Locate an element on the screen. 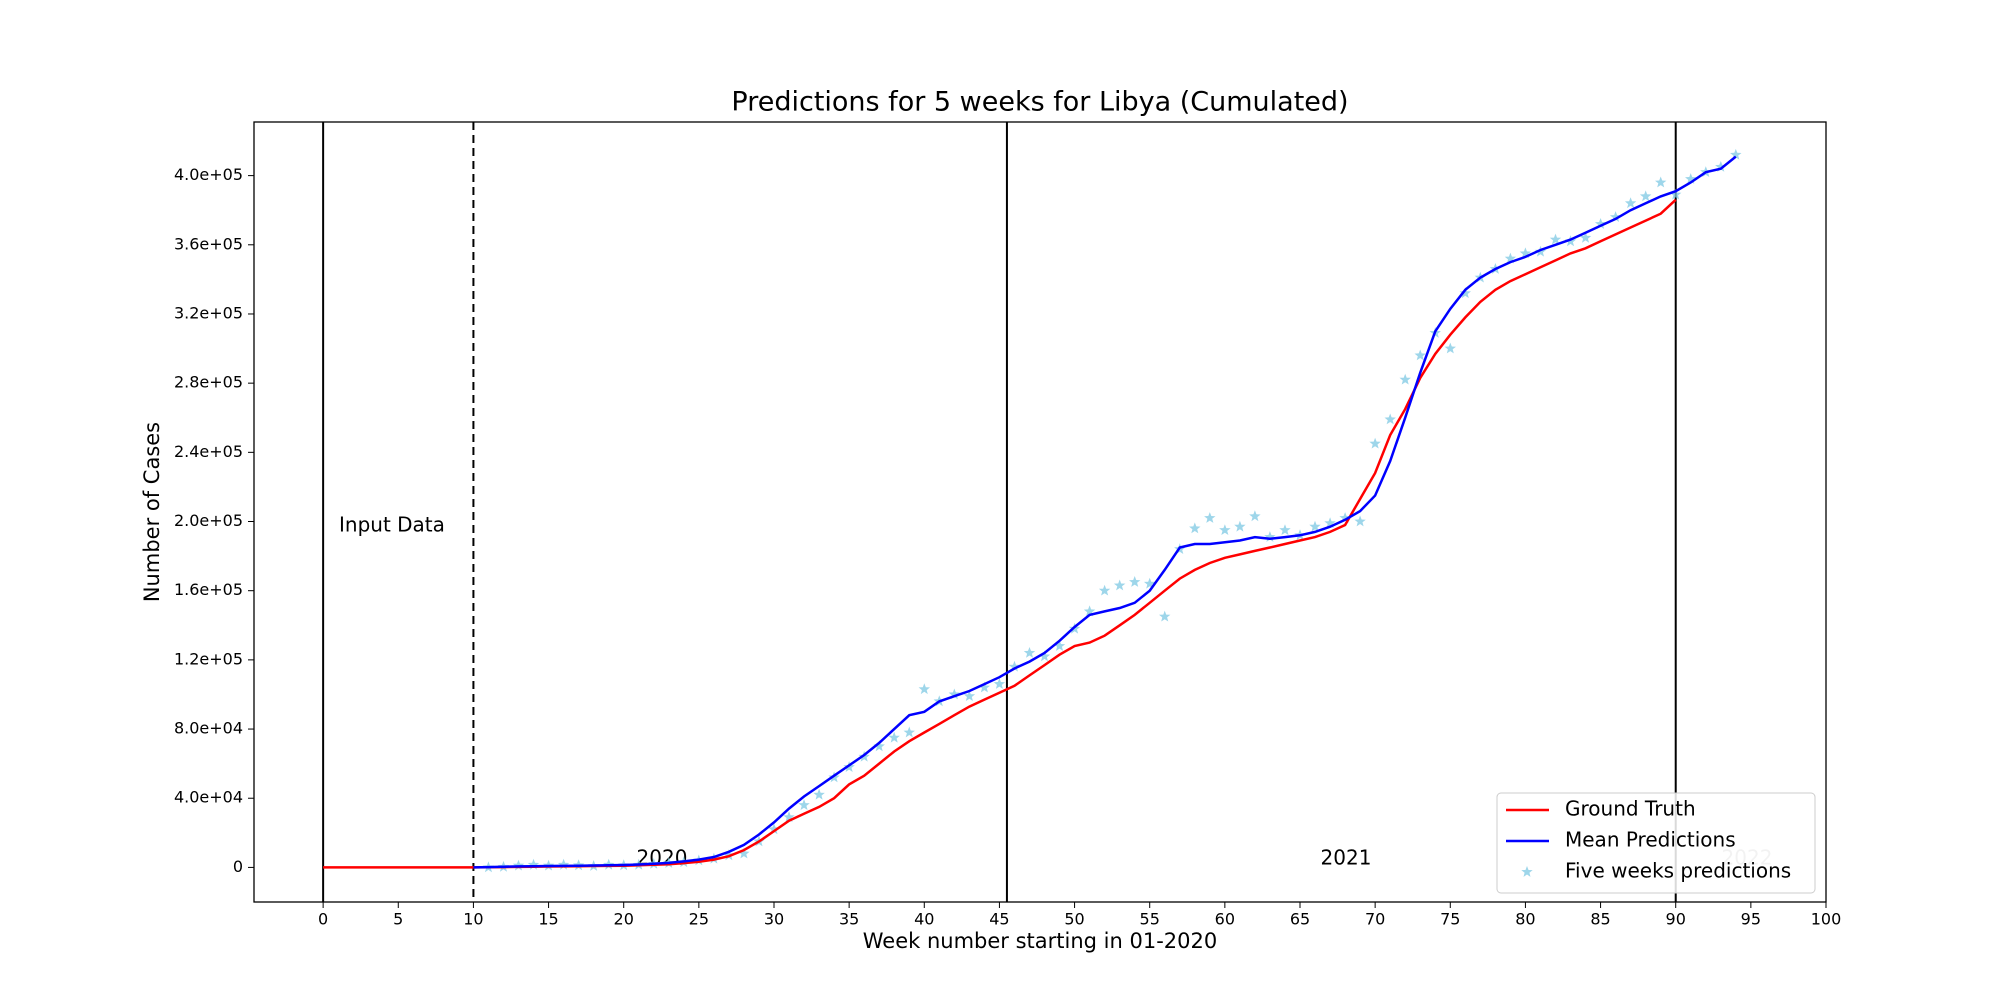 This screenshot has width=2000, height=1000. legend-label: Mean Predictions is located at coordinates (1650, 840).